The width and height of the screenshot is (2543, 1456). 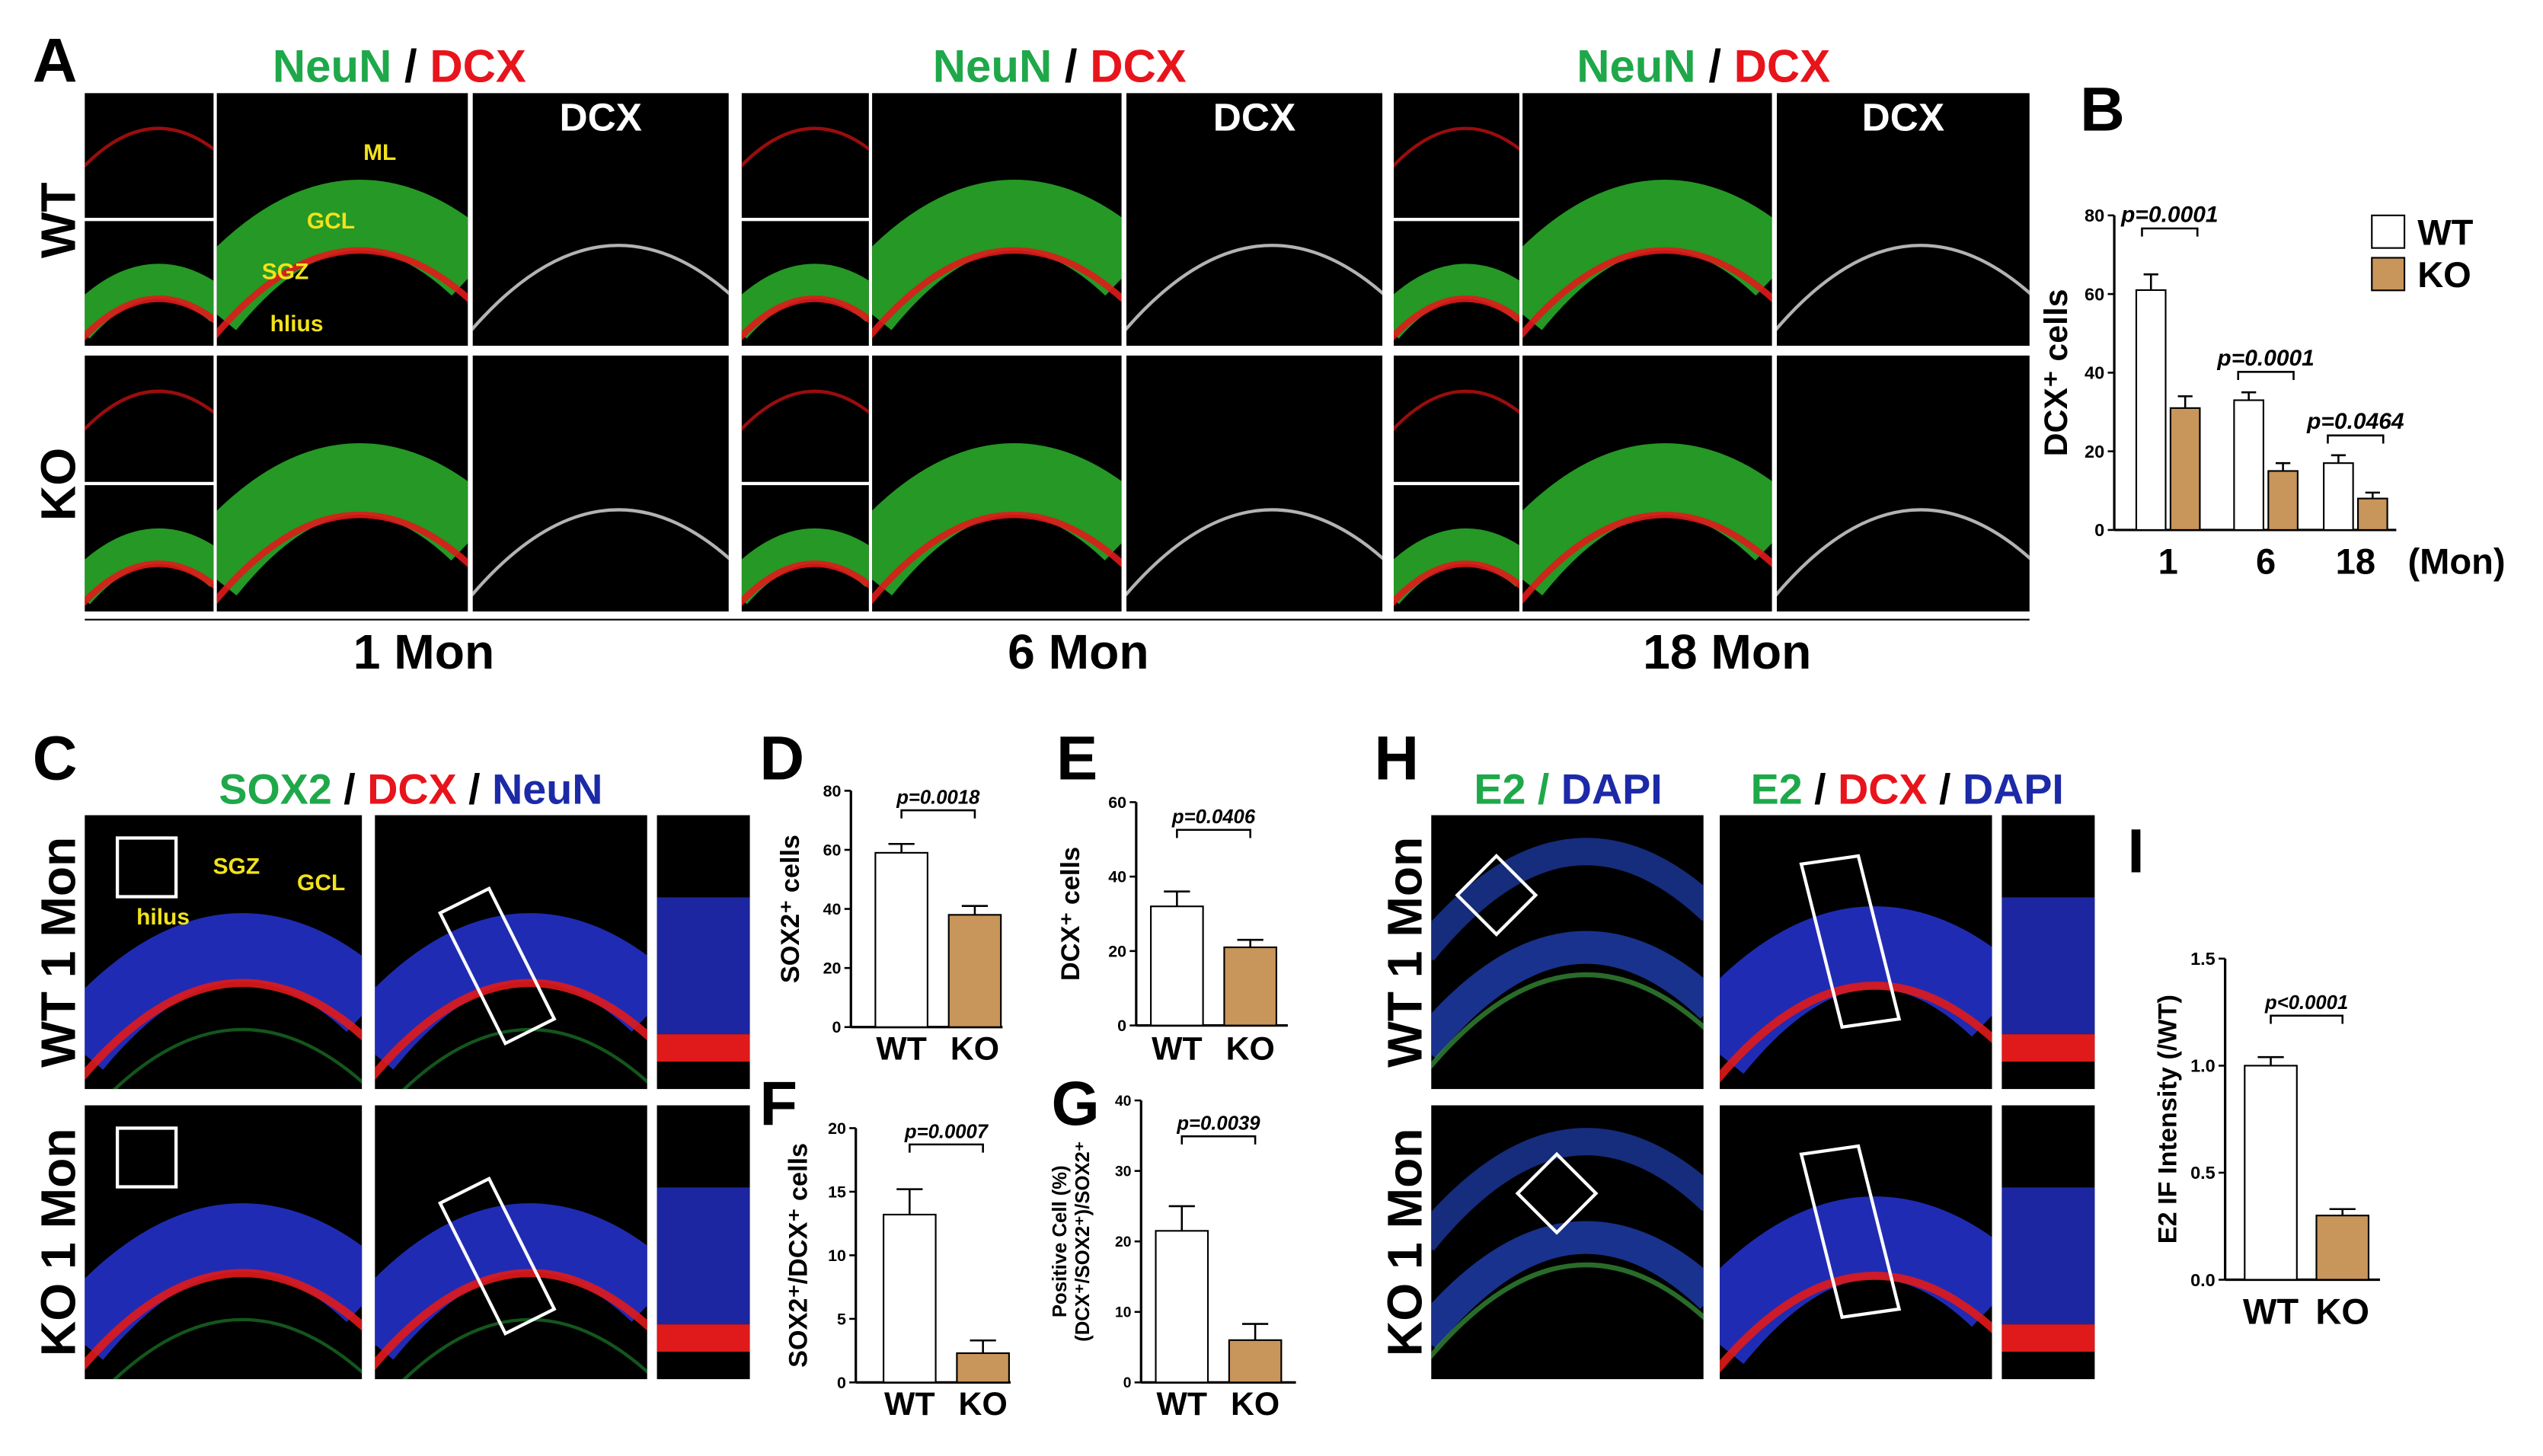 What do you see at coordinates (1777, 789) in the screenshot?
I see `stain-label: E2` at bounding box center [1777, 789].